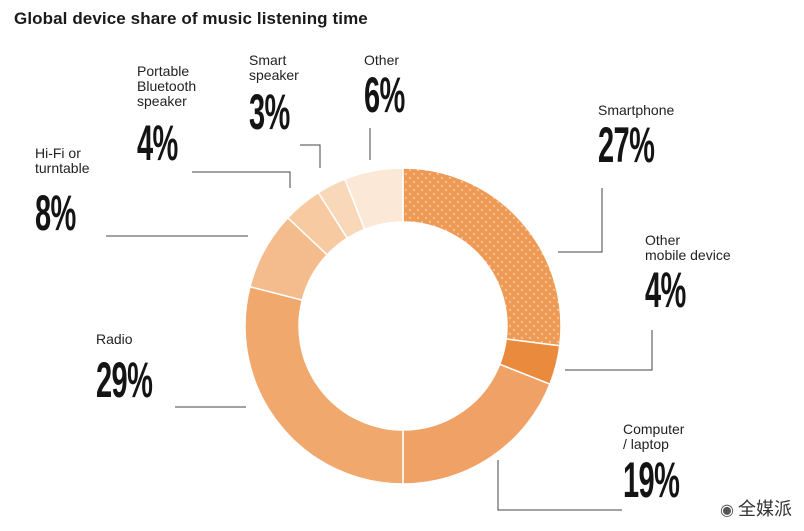 The width and height of the screenshot is (804, 531). I want to click on slice-label-5: Portable Bluetooth speaker, so click(167, 86).